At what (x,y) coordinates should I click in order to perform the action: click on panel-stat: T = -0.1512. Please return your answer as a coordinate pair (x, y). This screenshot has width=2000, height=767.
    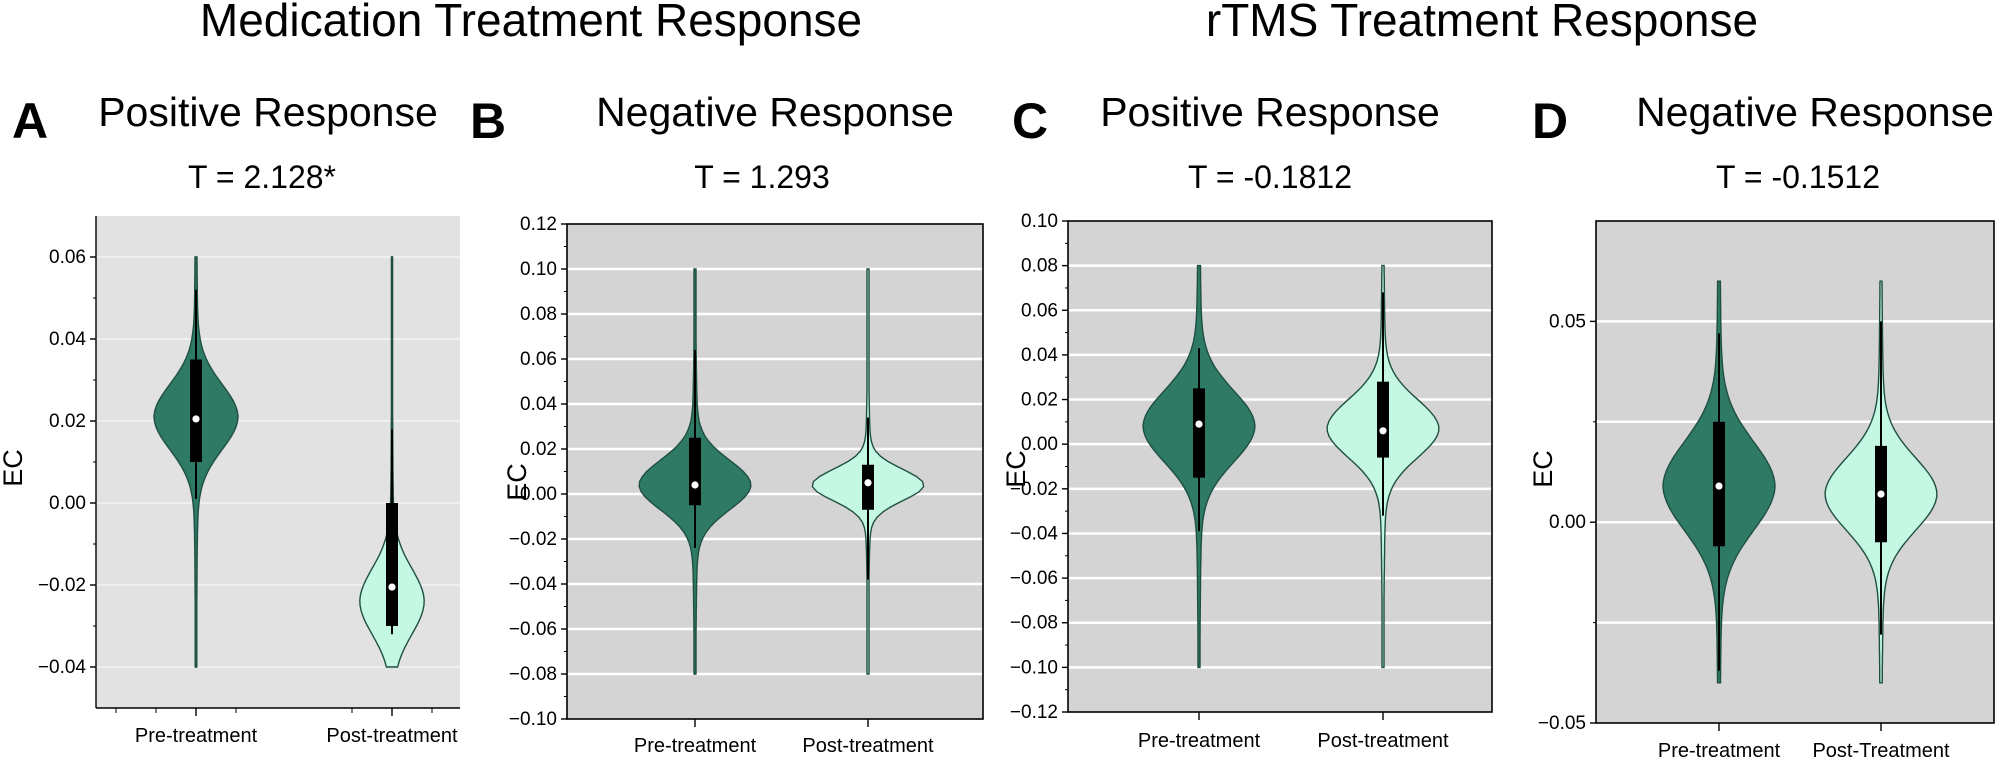
    Looking at the image, I should click on (1798, 177).